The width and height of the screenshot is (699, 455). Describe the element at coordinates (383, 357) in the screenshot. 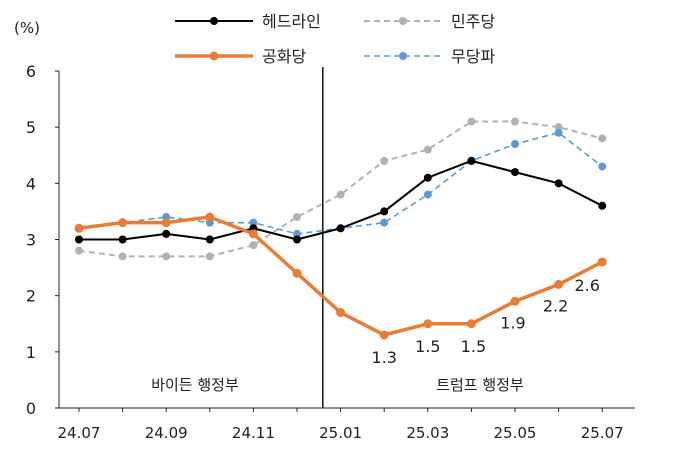

I see `data-label: 1.3` at that location.